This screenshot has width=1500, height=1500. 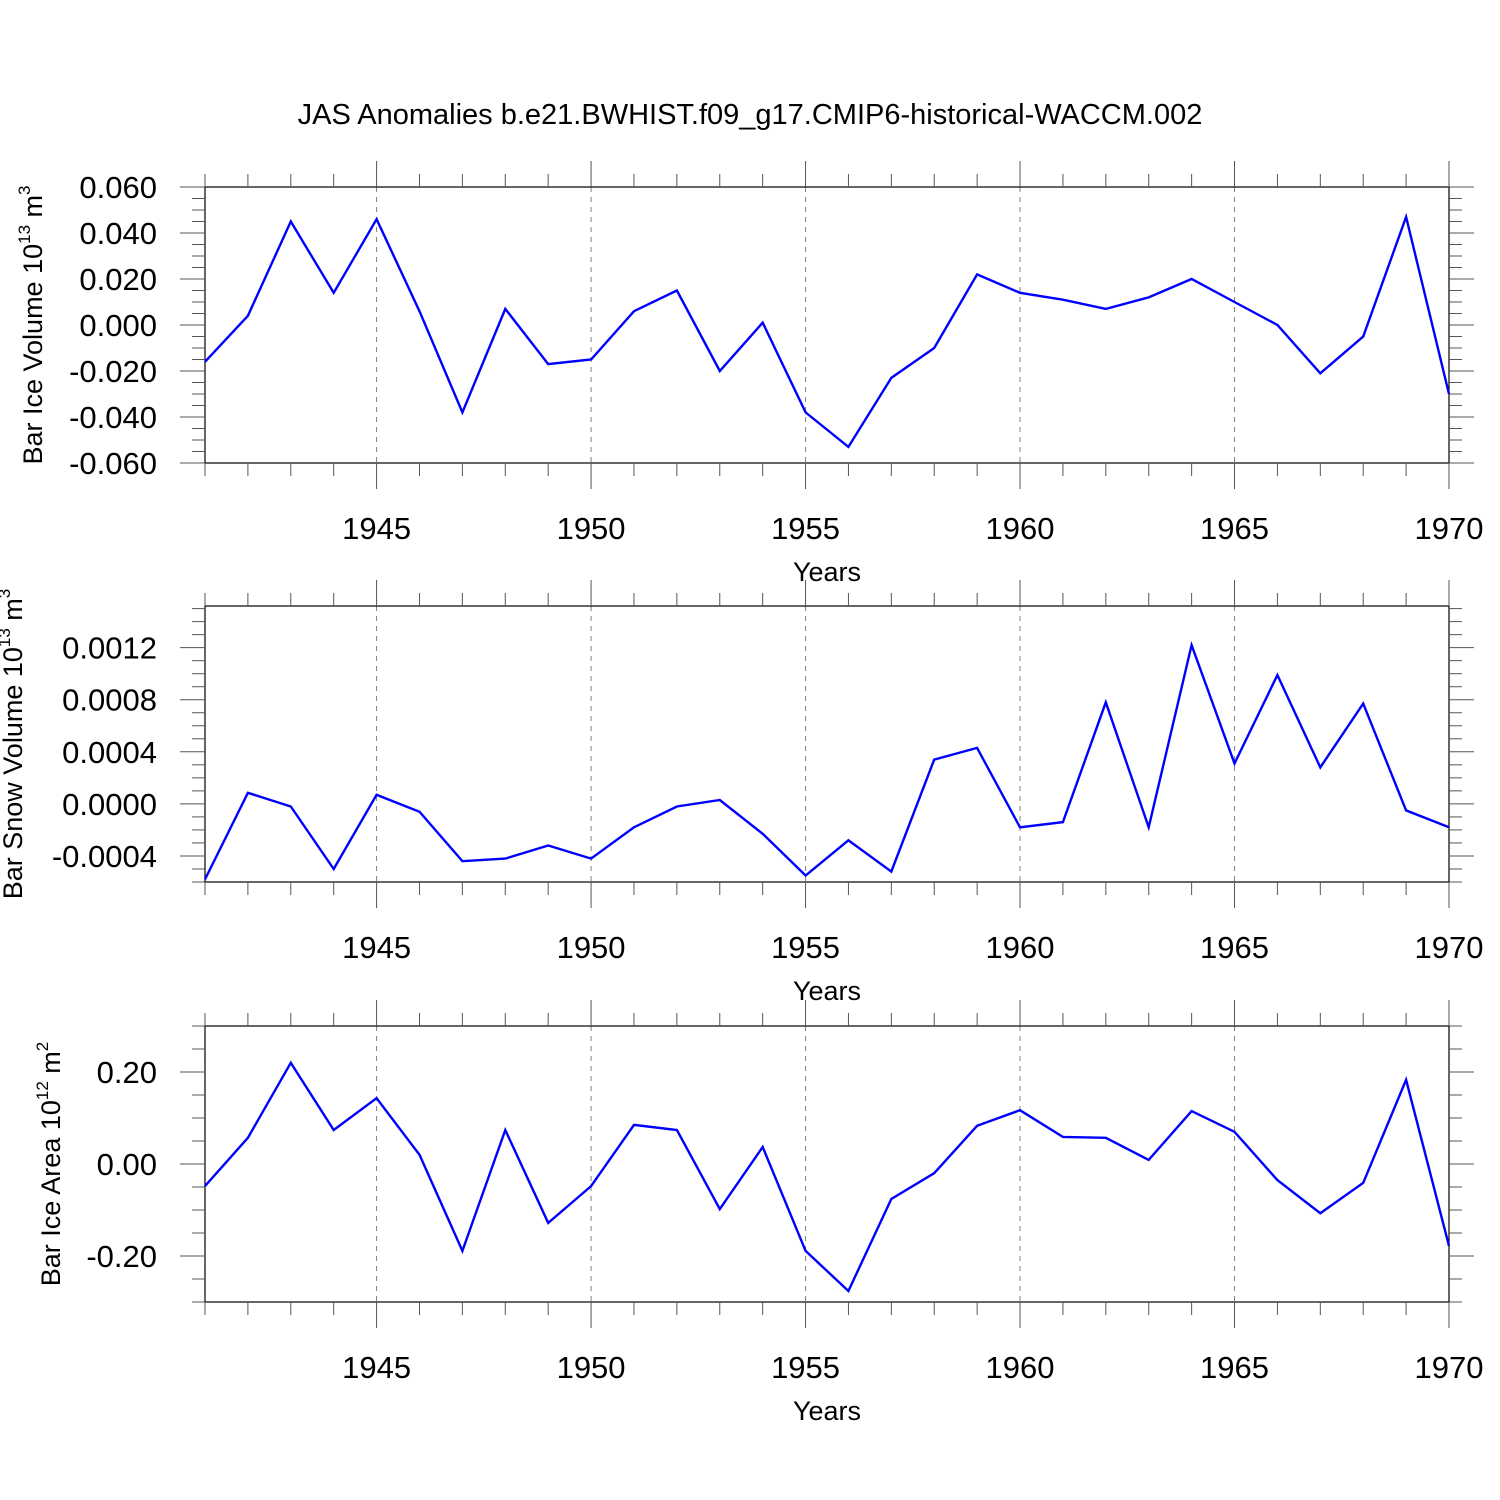 What do you see at coordinates (109, 700) in the screenshot?
I see `y-tick-label: 0.0008` at bounding box center [109, 700].